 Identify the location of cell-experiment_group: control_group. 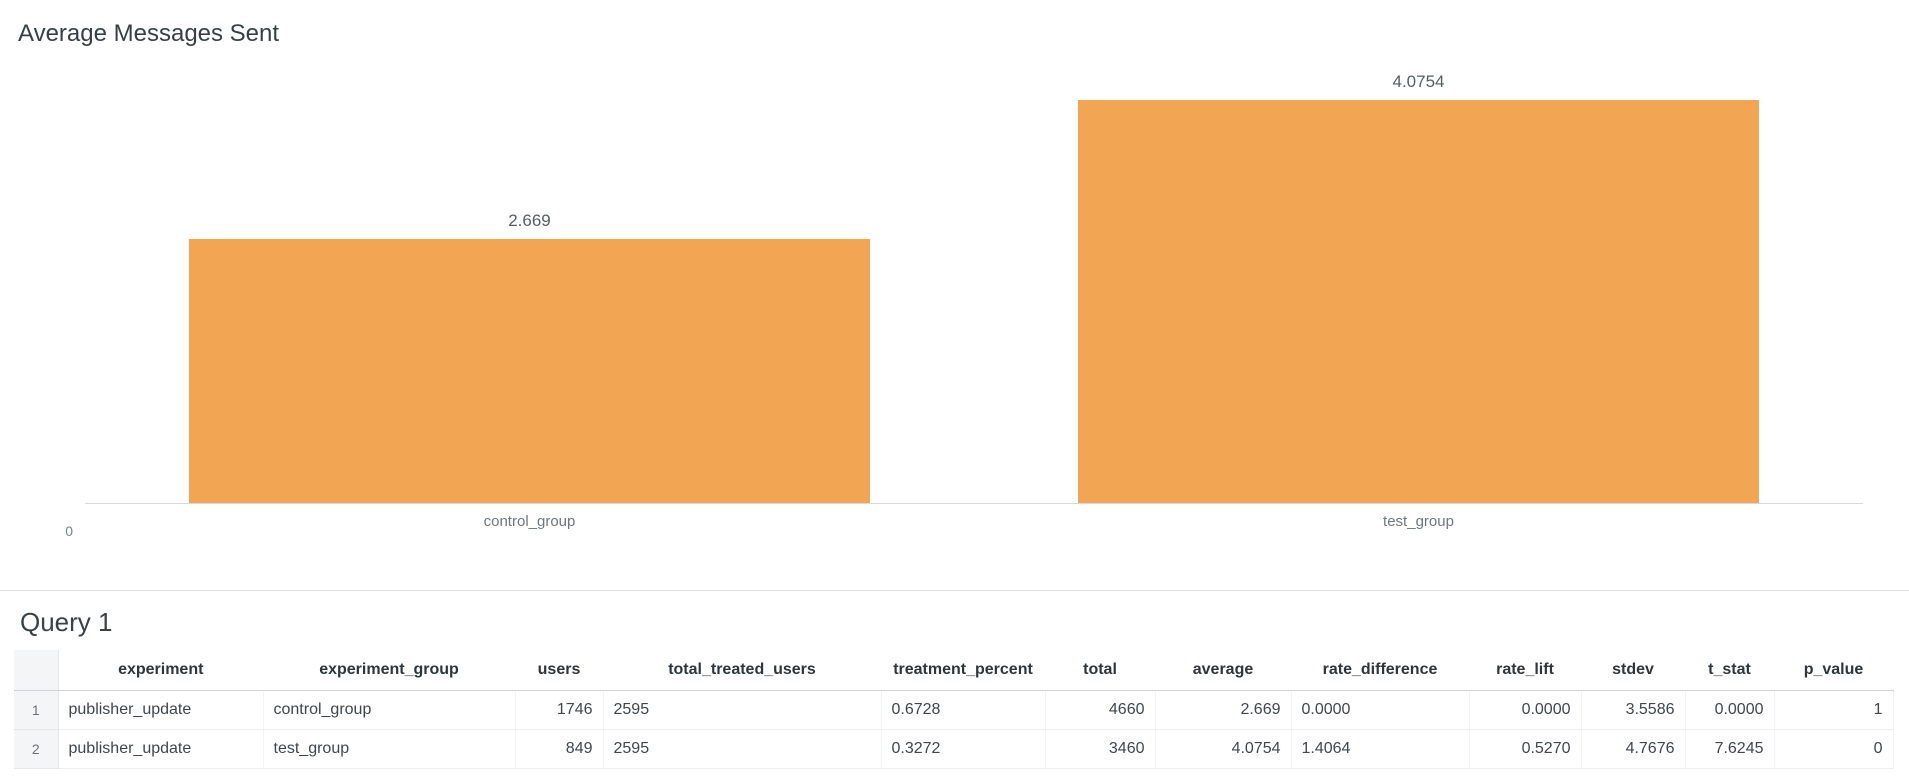
(389, 710).